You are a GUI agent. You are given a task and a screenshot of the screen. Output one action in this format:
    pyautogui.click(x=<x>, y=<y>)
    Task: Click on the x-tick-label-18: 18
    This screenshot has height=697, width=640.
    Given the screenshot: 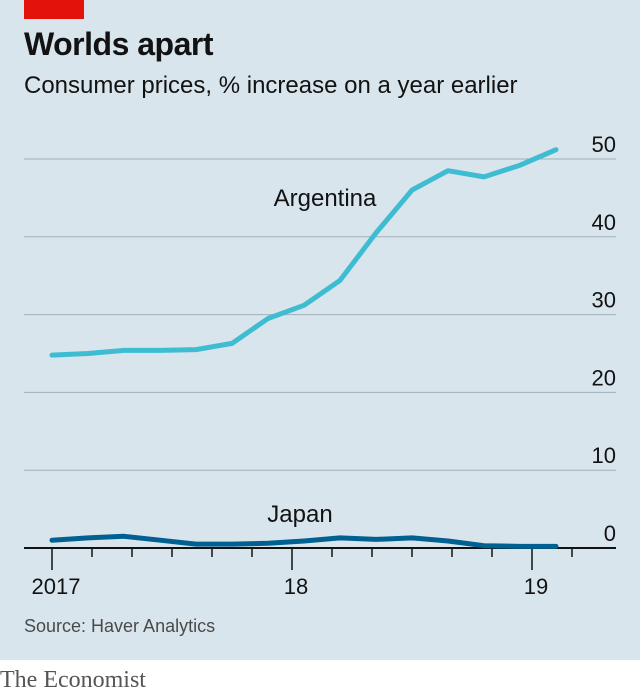 What is the action you would take?
    pyautogui.click(x=296, y=586)
    